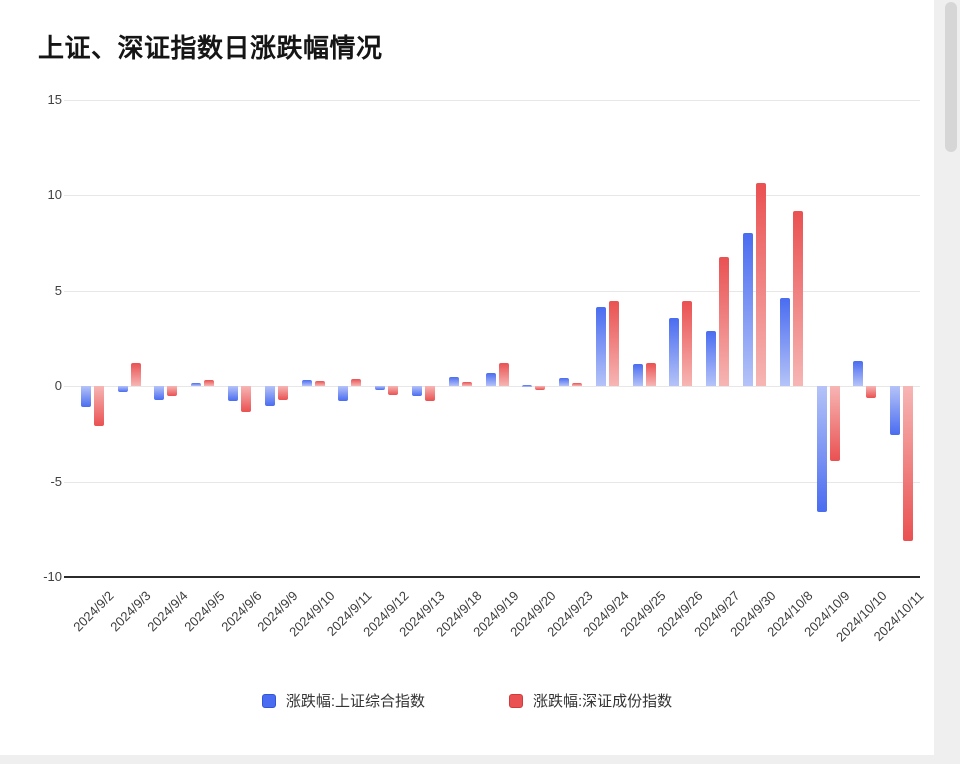  I want to click on chart-title: 上证、深证指数日涨跌幅情况, so click(210, 48).